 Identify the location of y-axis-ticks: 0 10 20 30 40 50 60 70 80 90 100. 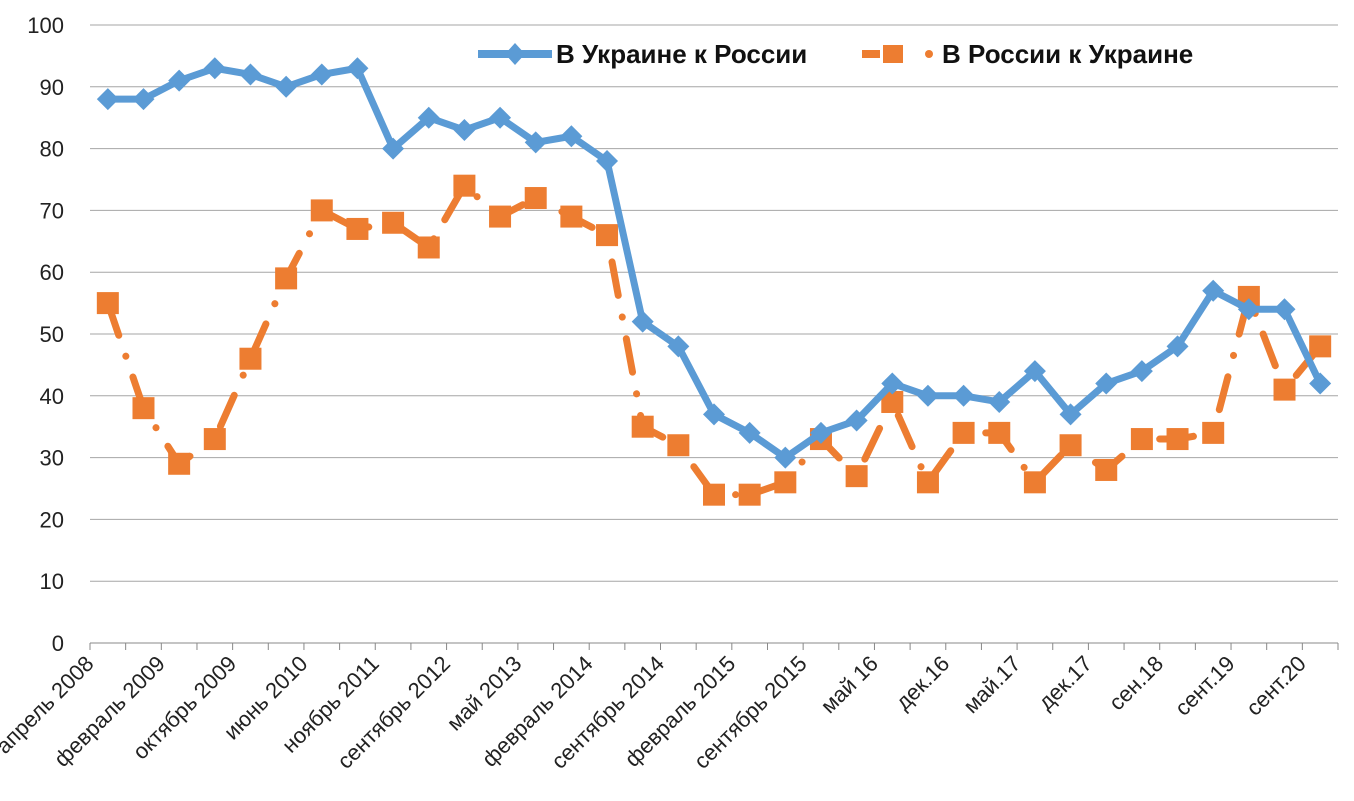
(45, 334).